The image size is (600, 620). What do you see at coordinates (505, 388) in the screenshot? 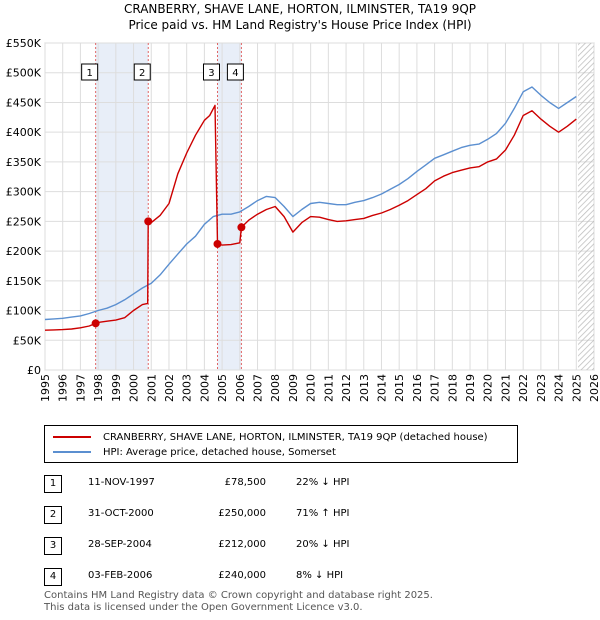
I see `x-tick-label: 2021` at bounding box center [505, 388].